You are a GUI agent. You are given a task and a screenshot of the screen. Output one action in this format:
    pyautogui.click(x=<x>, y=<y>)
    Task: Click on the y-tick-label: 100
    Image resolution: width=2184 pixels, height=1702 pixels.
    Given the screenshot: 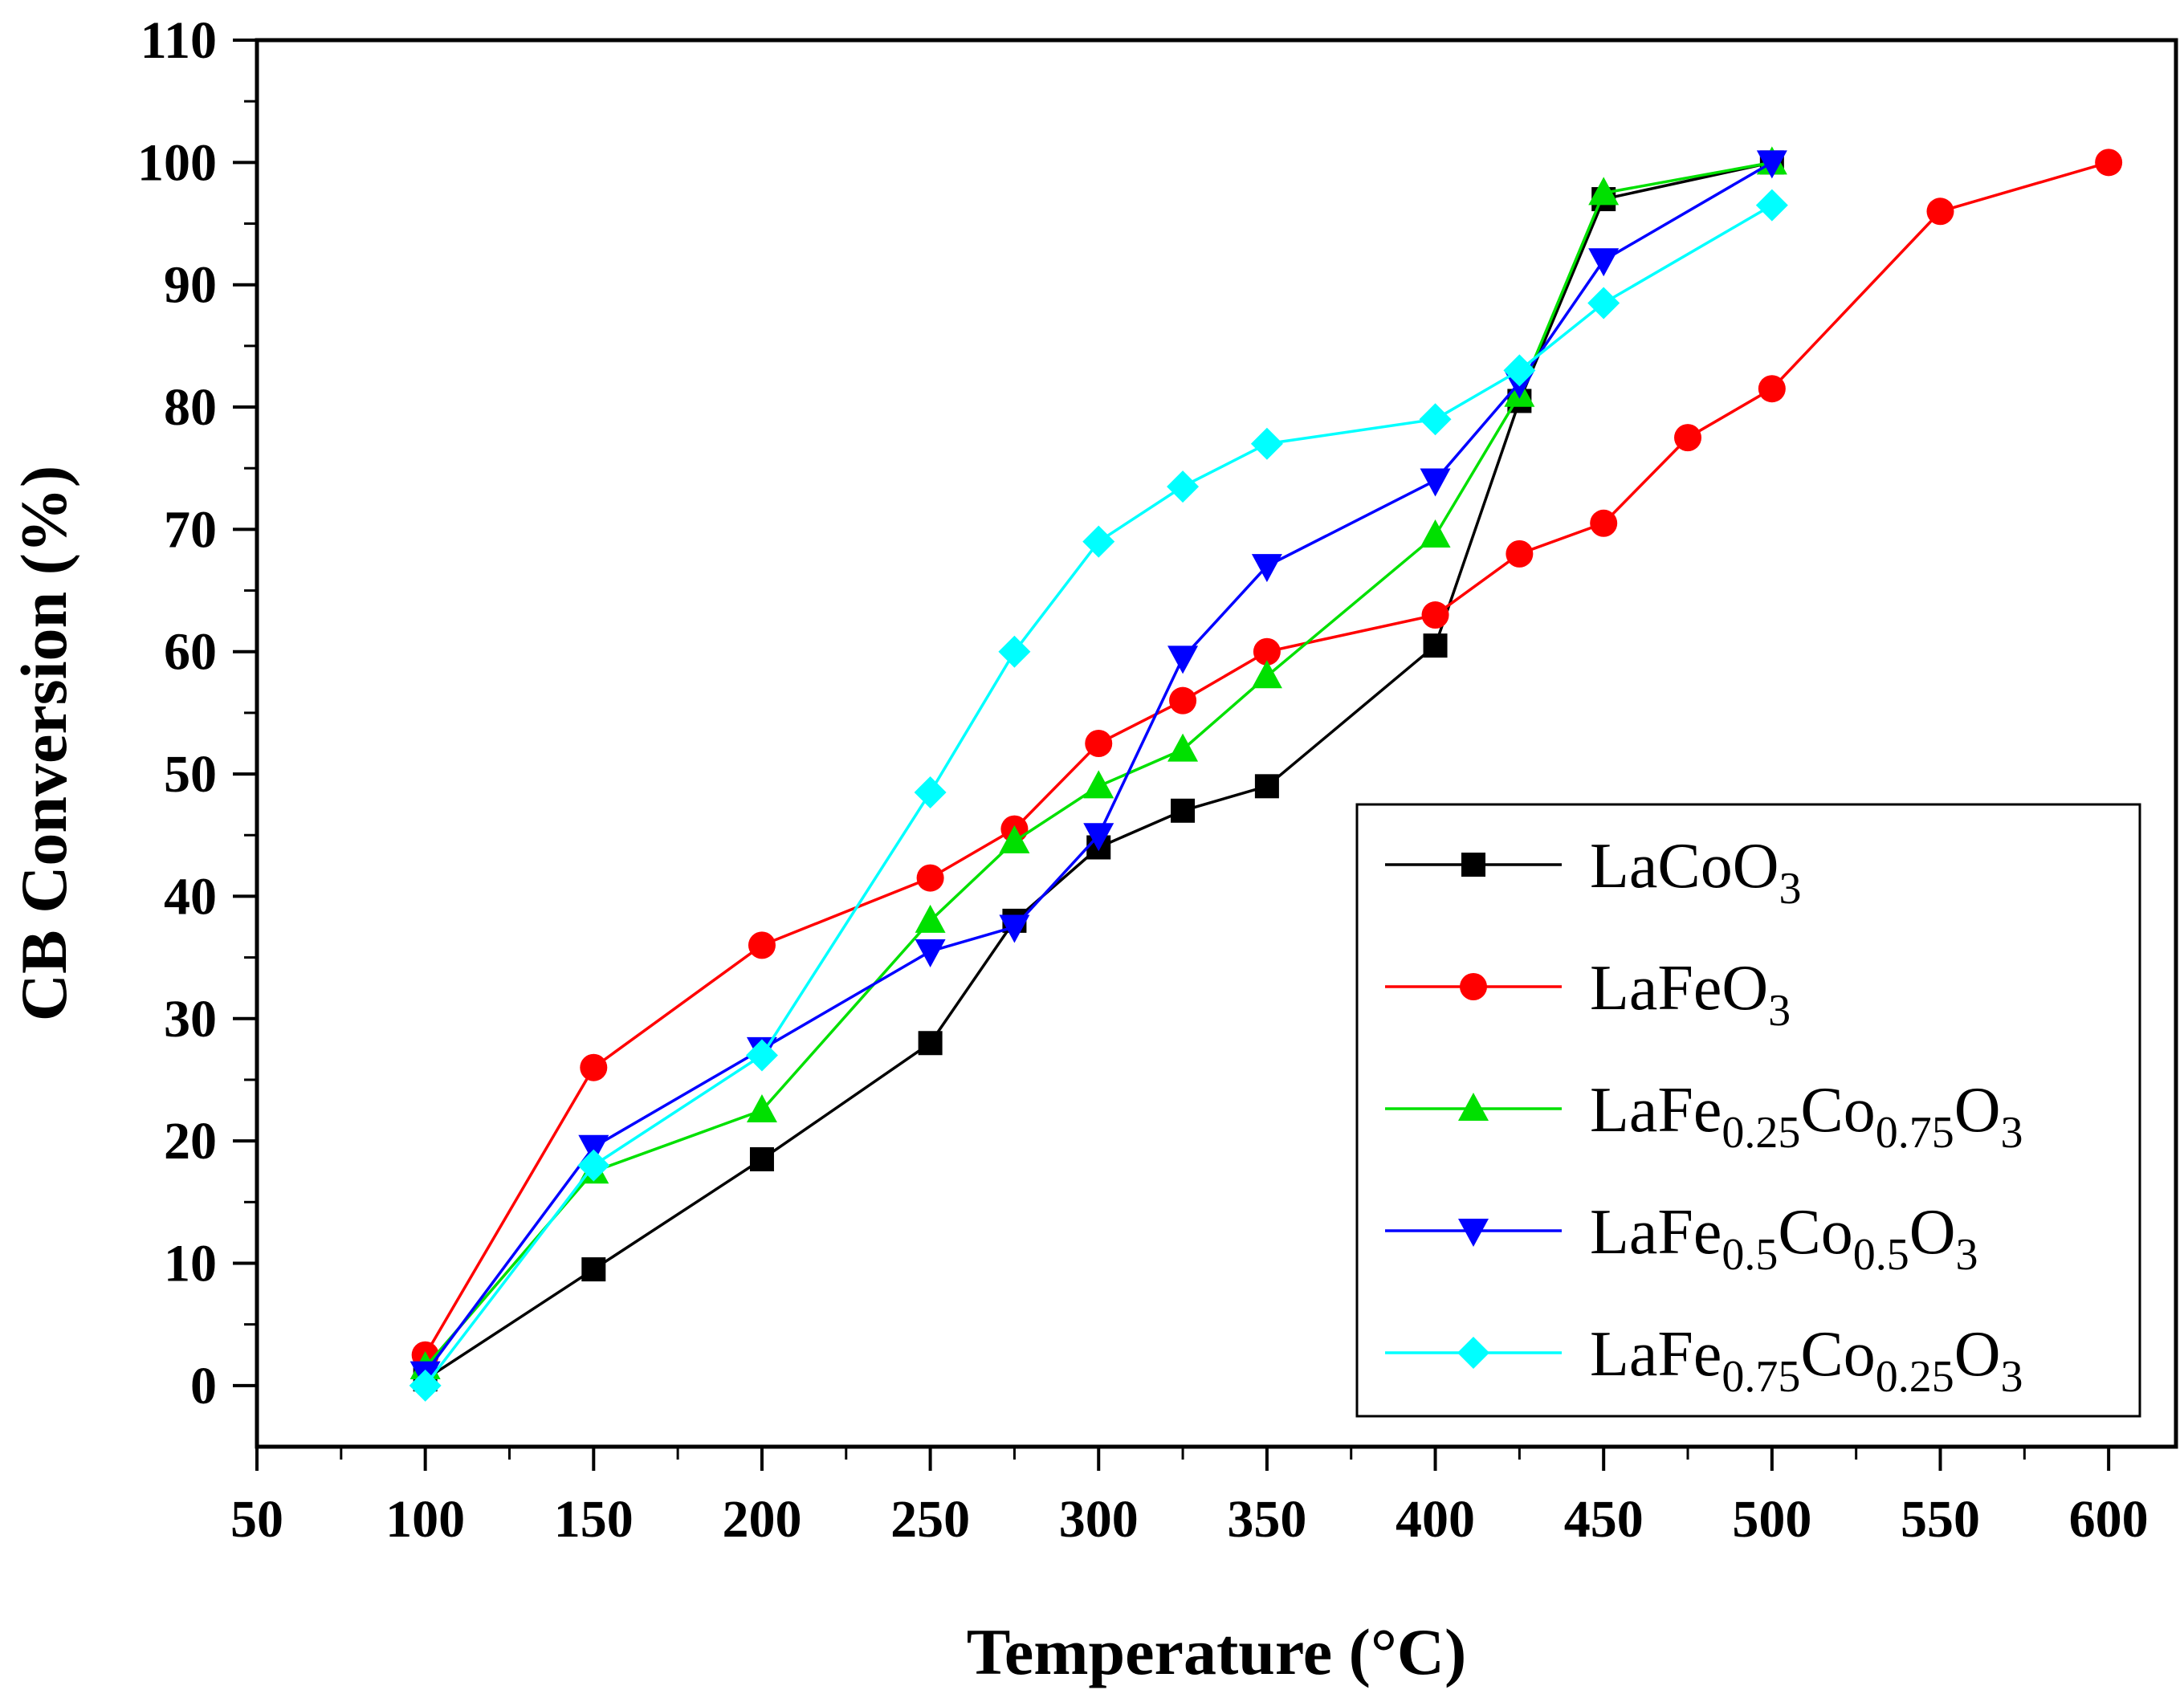 What is the action you would take?
    pyautogui.click(x=177, y=162)
    